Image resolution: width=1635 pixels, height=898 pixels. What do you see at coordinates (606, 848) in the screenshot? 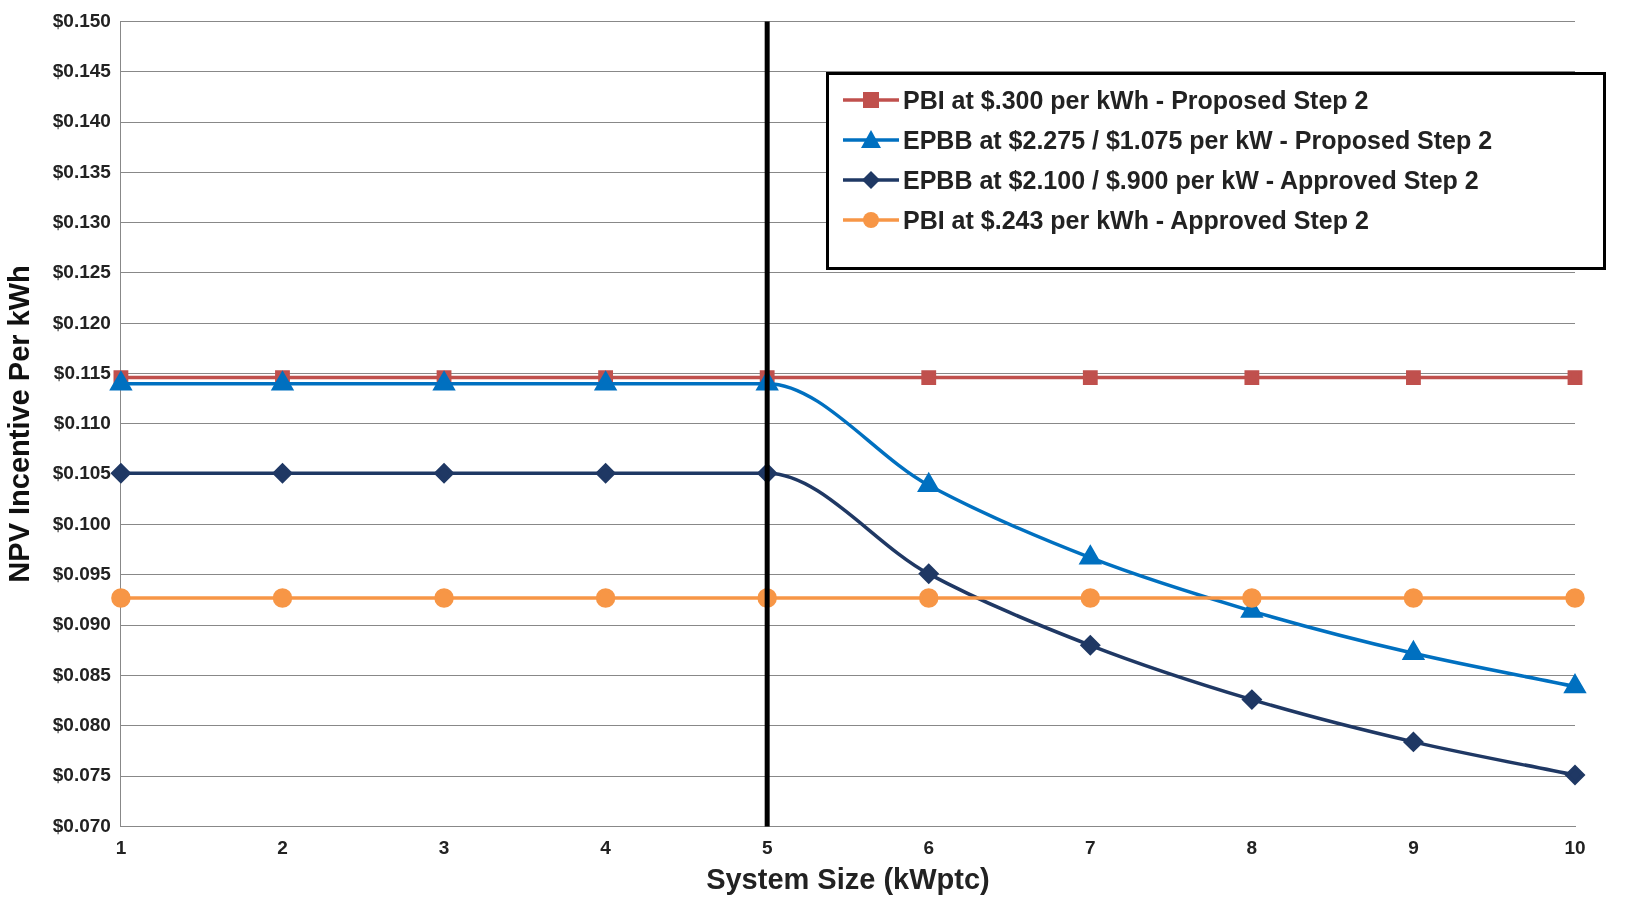
I see `x-tick-label: 4` at bounding box center [606, 848].